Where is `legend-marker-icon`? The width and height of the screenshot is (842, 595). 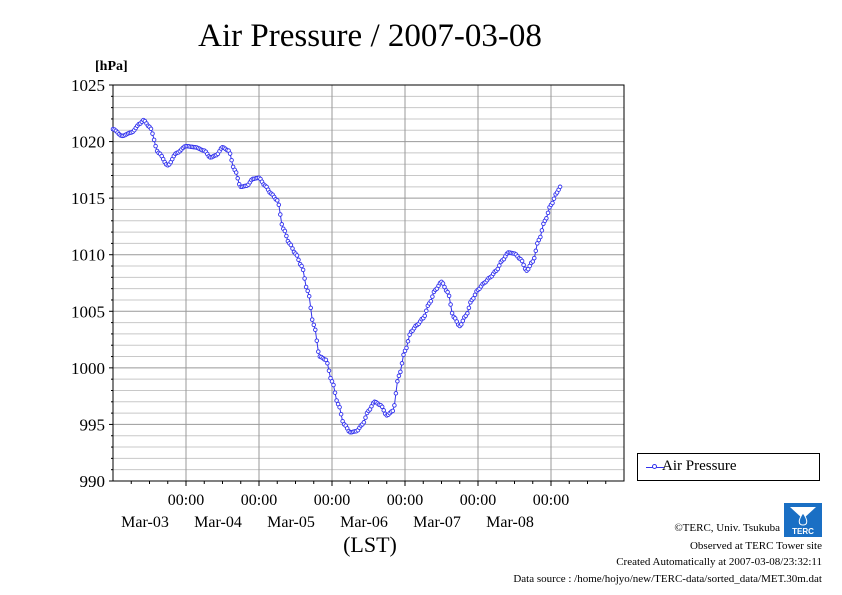
legend-marker-icon is located at coordinates (654, 466).